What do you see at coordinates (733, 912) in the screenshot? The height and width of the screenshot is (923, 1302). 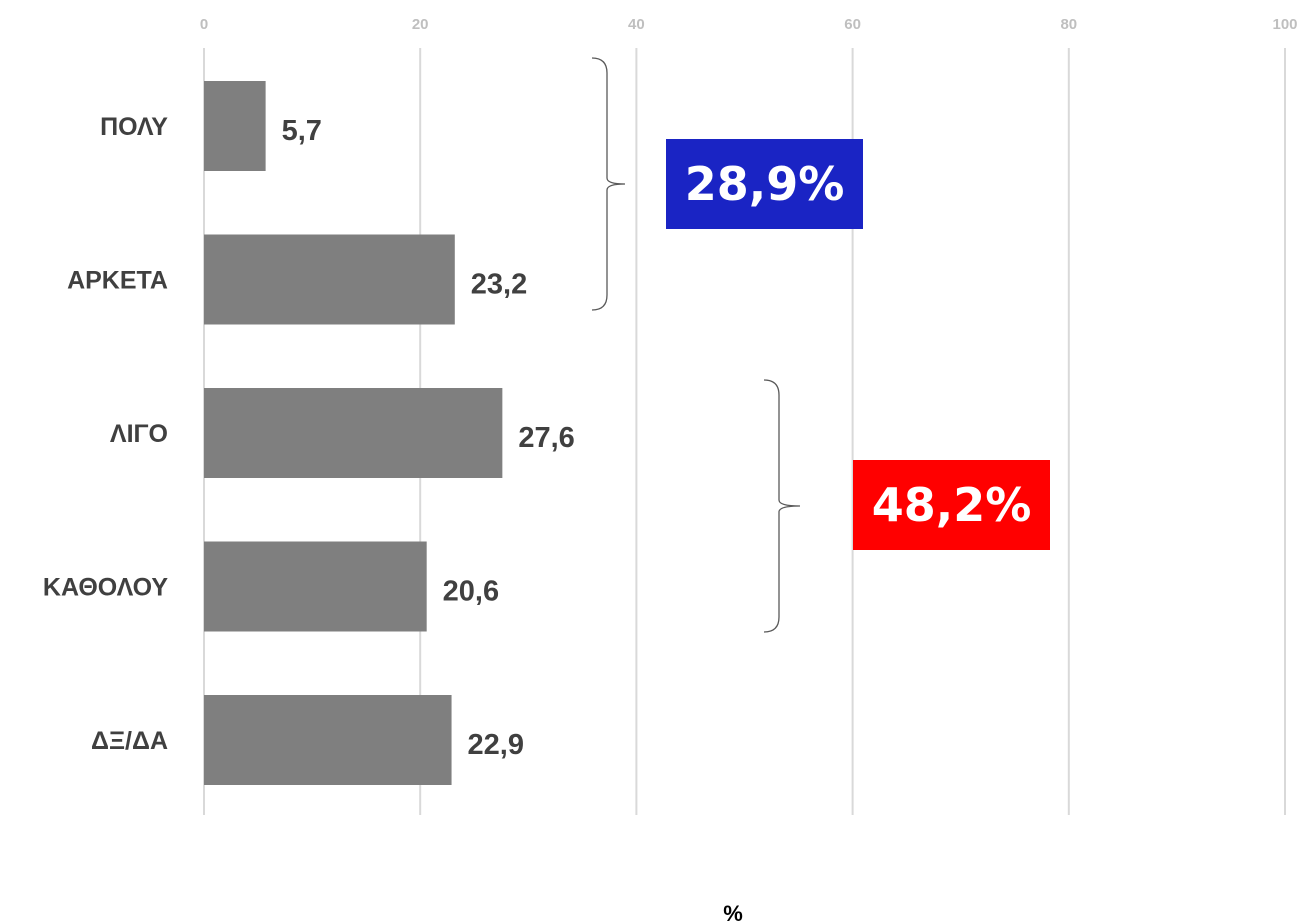 I see `x-axis-label: %` at bounding box center [733, 912].